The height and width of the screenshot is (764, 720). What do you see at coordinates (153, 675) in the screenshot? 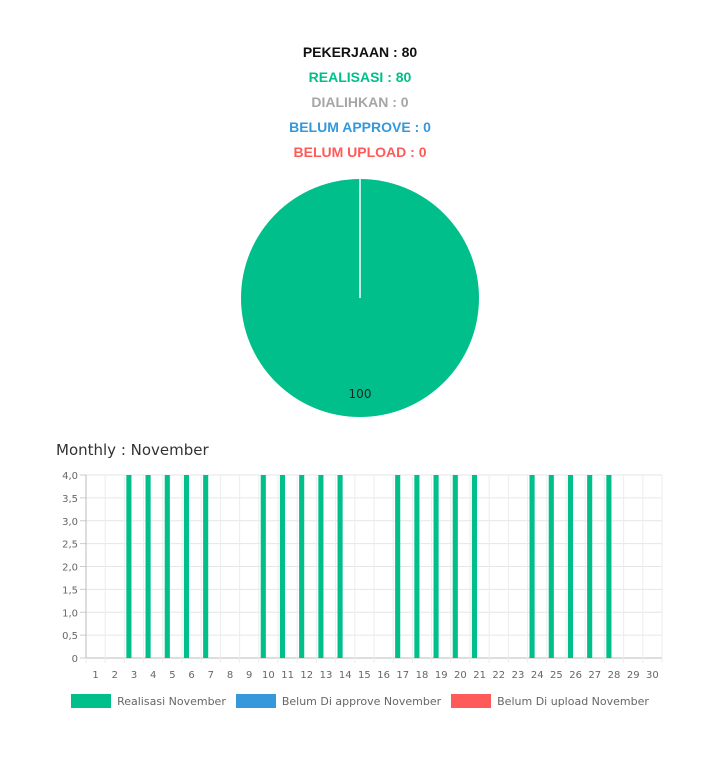
I see `x-tick-label: 4` at bounding box center [153, 675].